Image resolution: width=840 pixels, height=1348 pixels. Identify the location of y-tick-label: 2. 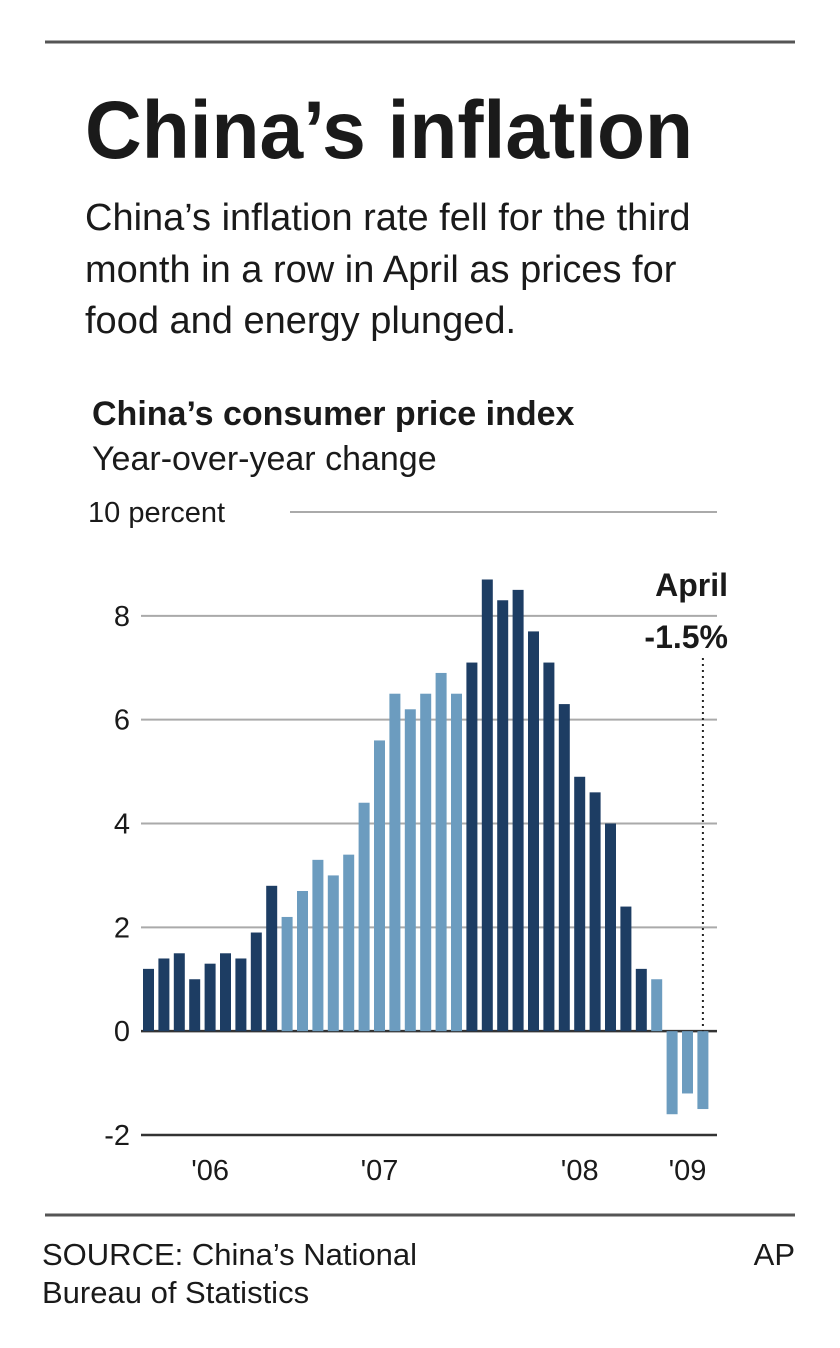
(122, 928).